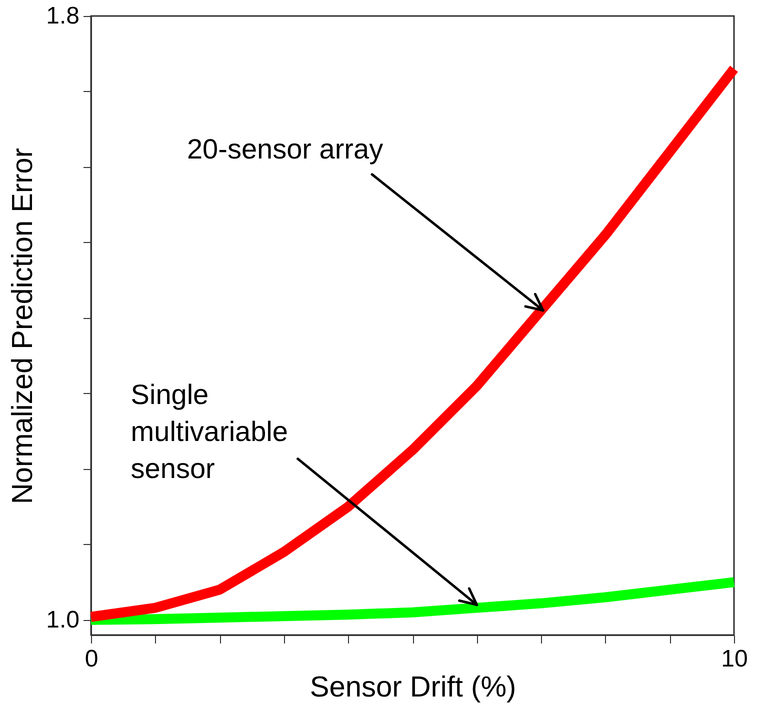 This screenshot has height=707, width=761. Describe the element at coordinates (23, 326) in the screenshot. I see `y-axis-title: Normalized Prediction Error` at that location.